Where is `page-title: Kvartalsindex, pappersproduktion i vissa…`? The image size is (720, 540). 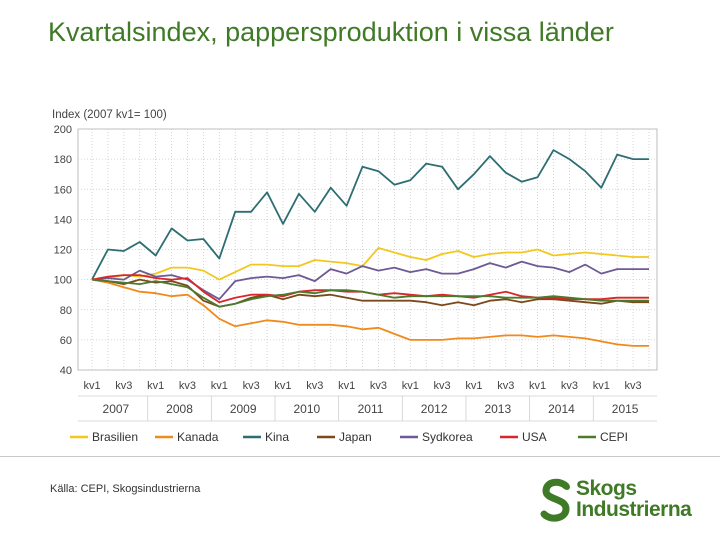
page-title: Kvartalsindex, pappersproduktion i vissa… is located at coordinates (331, 32).